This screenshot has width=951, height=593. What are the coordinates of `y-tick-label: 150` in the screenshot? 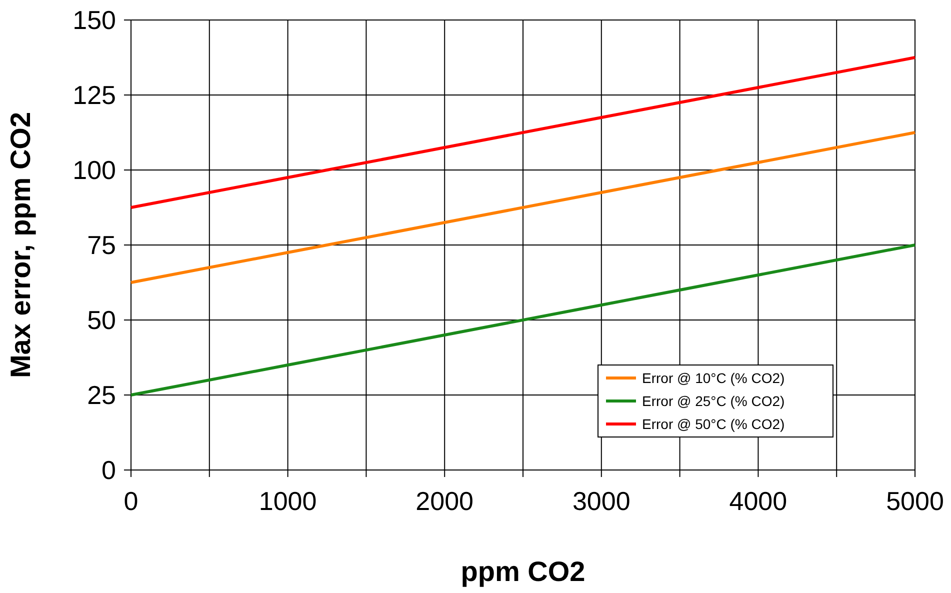 It's located at (94, 20).